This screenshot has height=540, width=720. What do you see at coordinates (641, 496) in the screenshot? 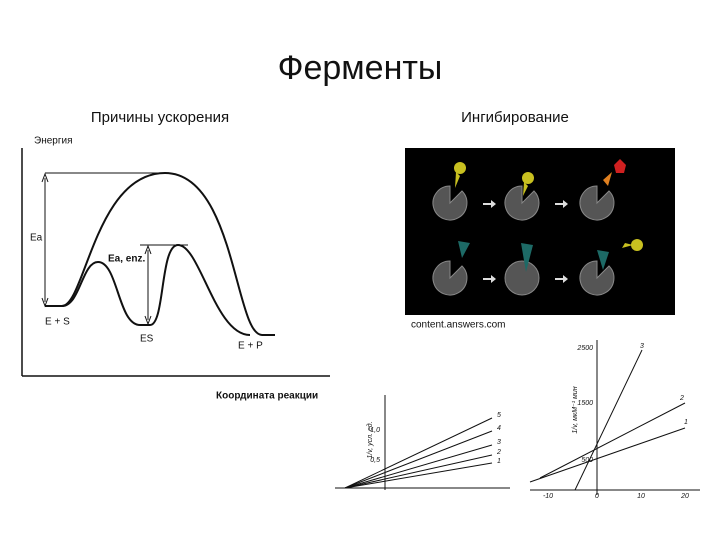
I see `x-tick-label: 10` at bounding box center [641, 496].